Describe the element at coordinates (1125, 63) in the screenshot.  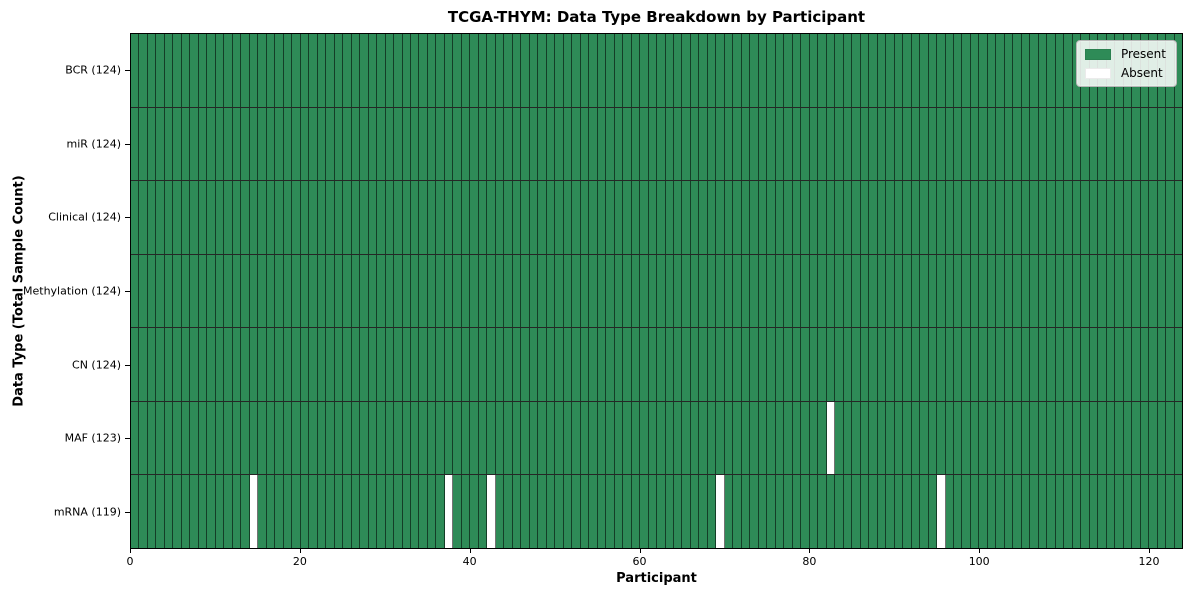
I see `legend-entries: Present Absent` at that location.